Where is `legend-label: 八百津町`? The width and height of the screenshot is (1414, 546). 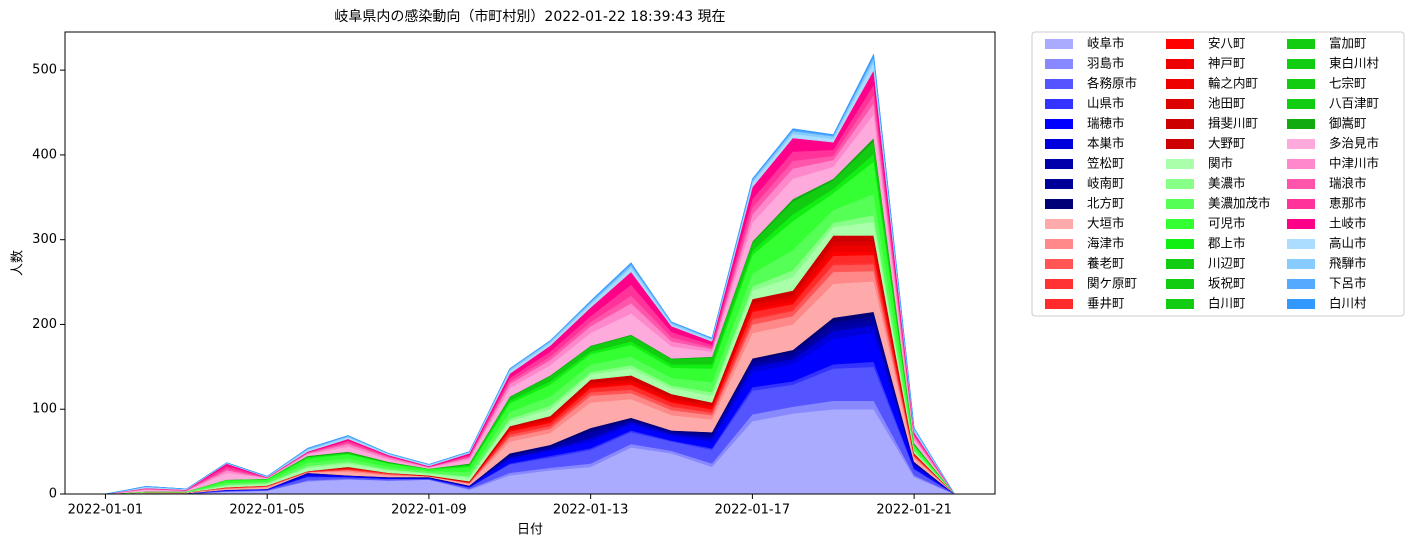
legend-label: 八百津町 is located at coordinates (1354, 103).